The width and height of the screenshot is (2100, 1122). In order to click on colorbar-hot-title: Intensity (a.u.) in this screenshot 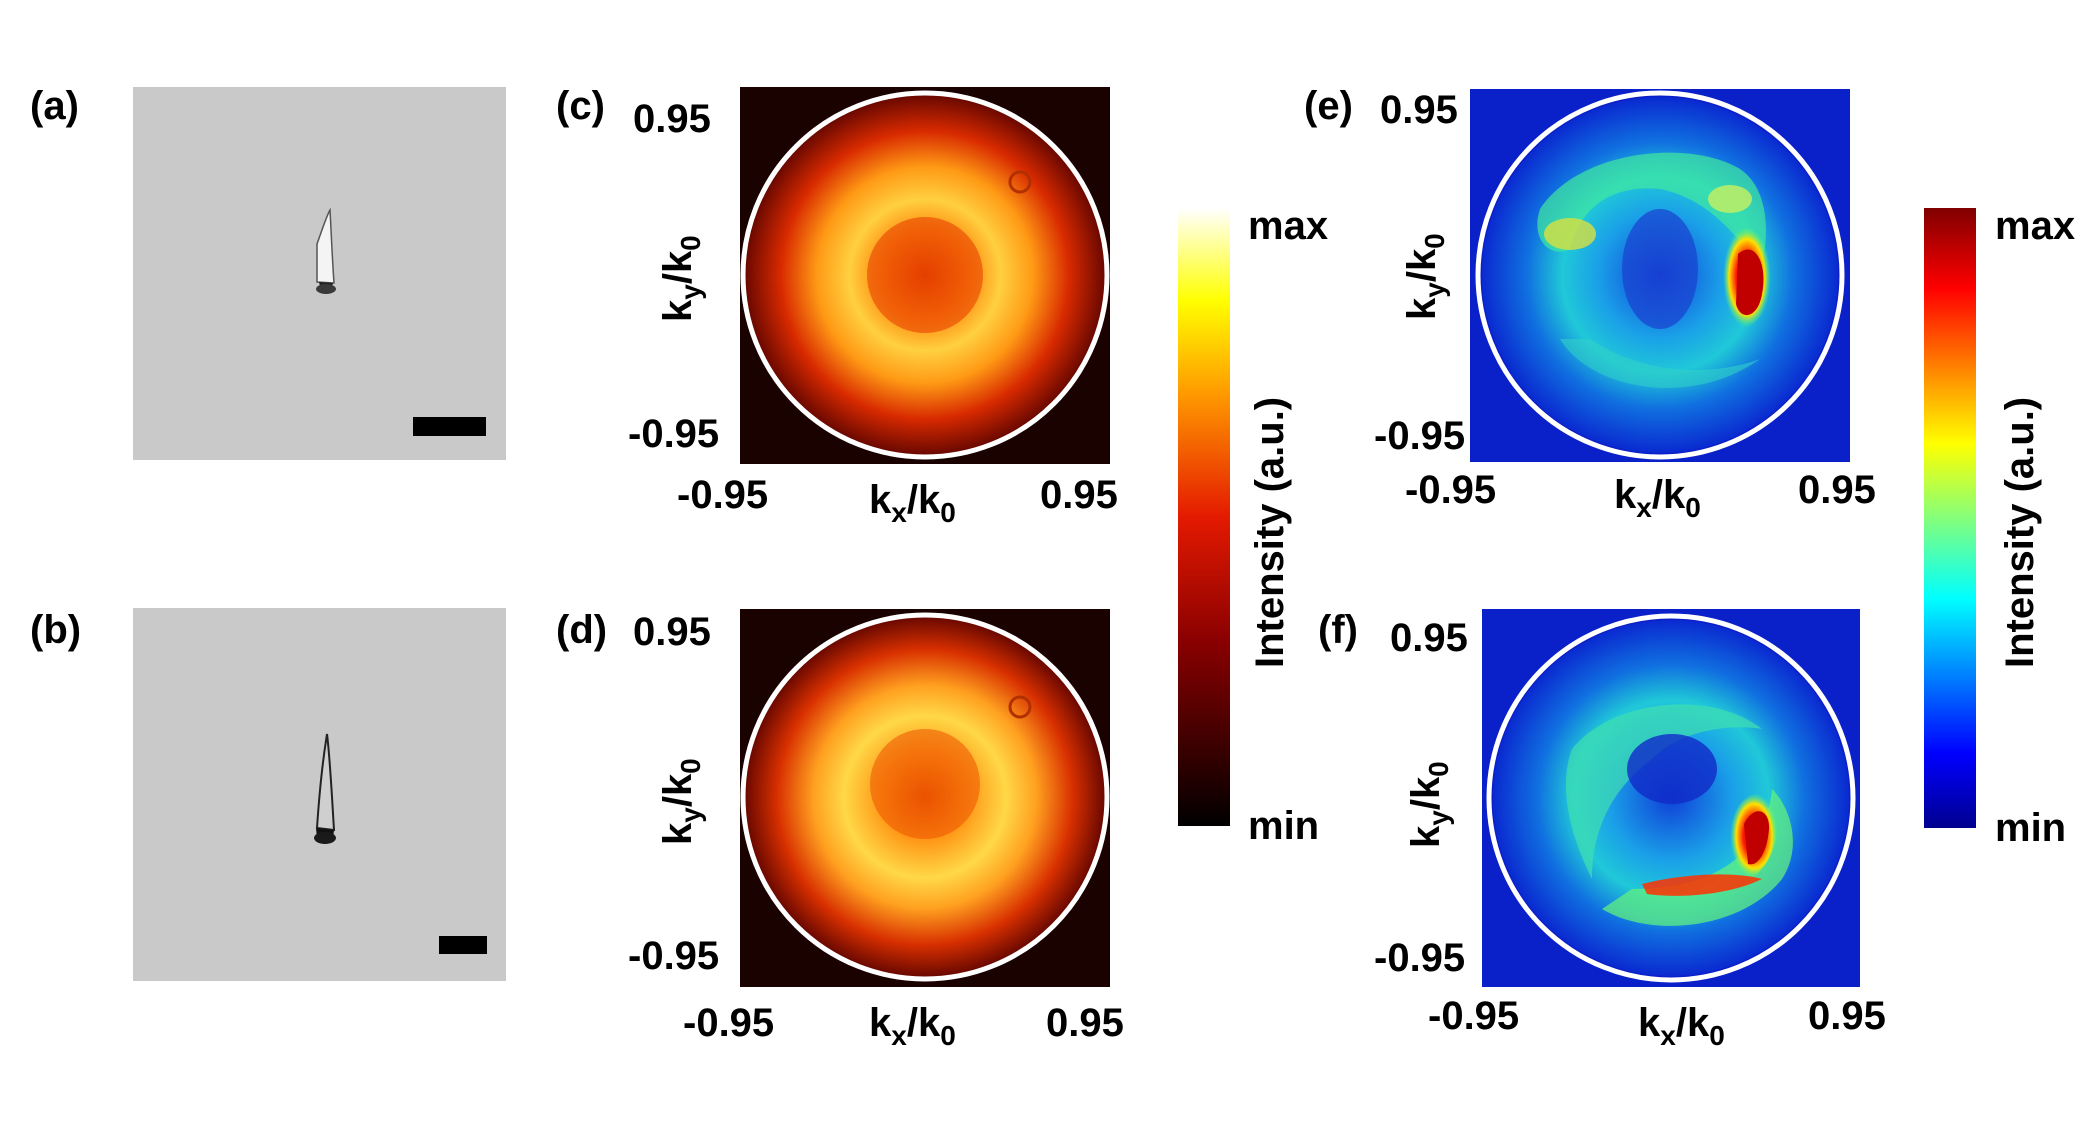, I will do `click(1270, 532)`.